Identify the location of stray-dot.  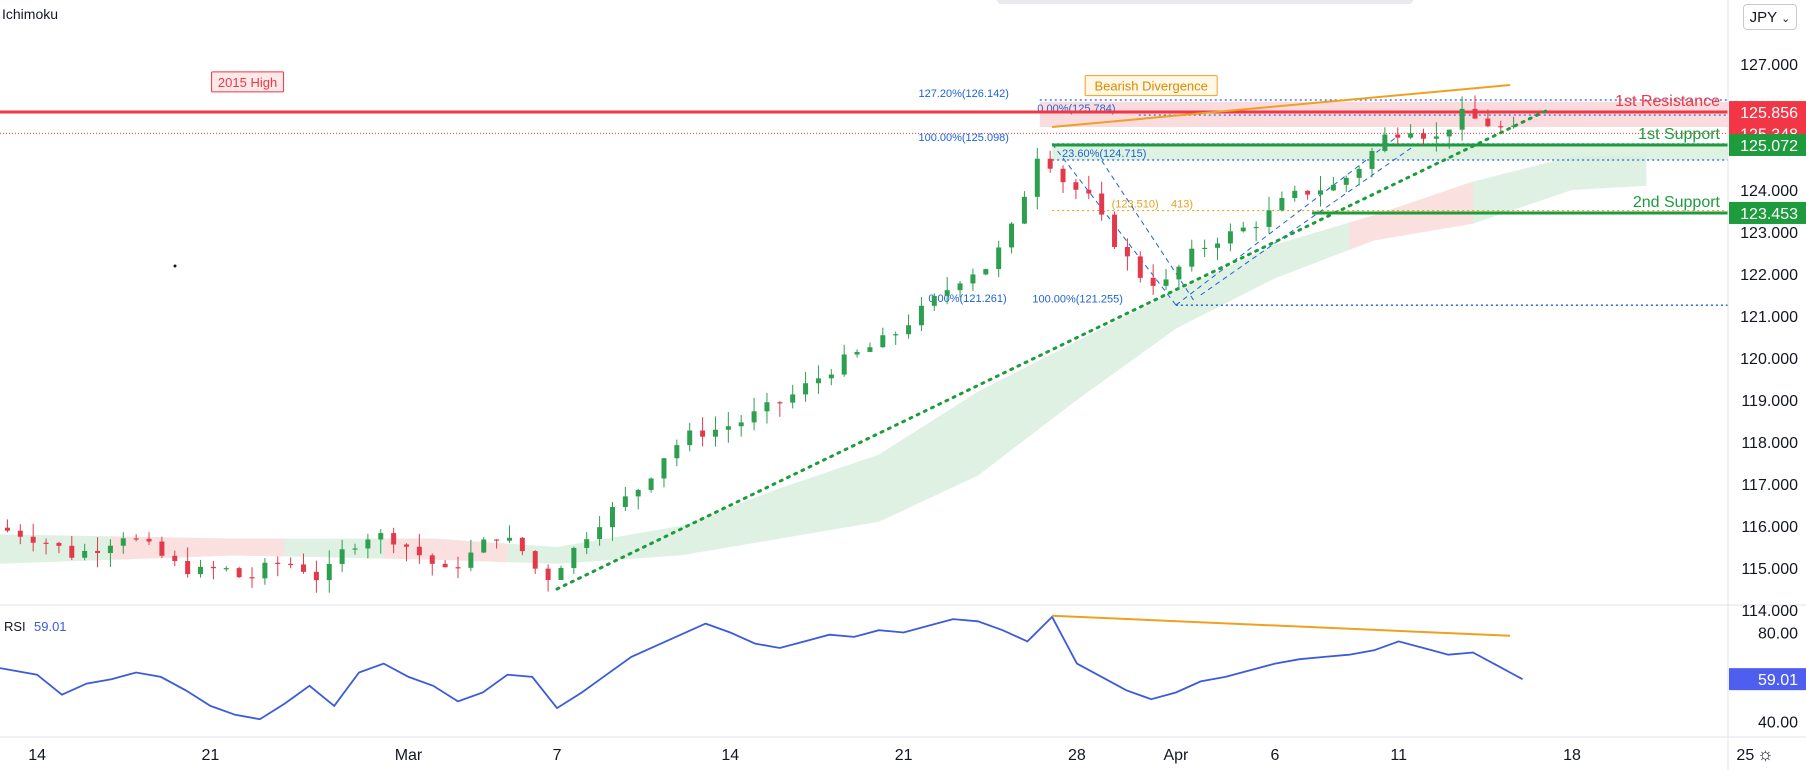
(175, 266).